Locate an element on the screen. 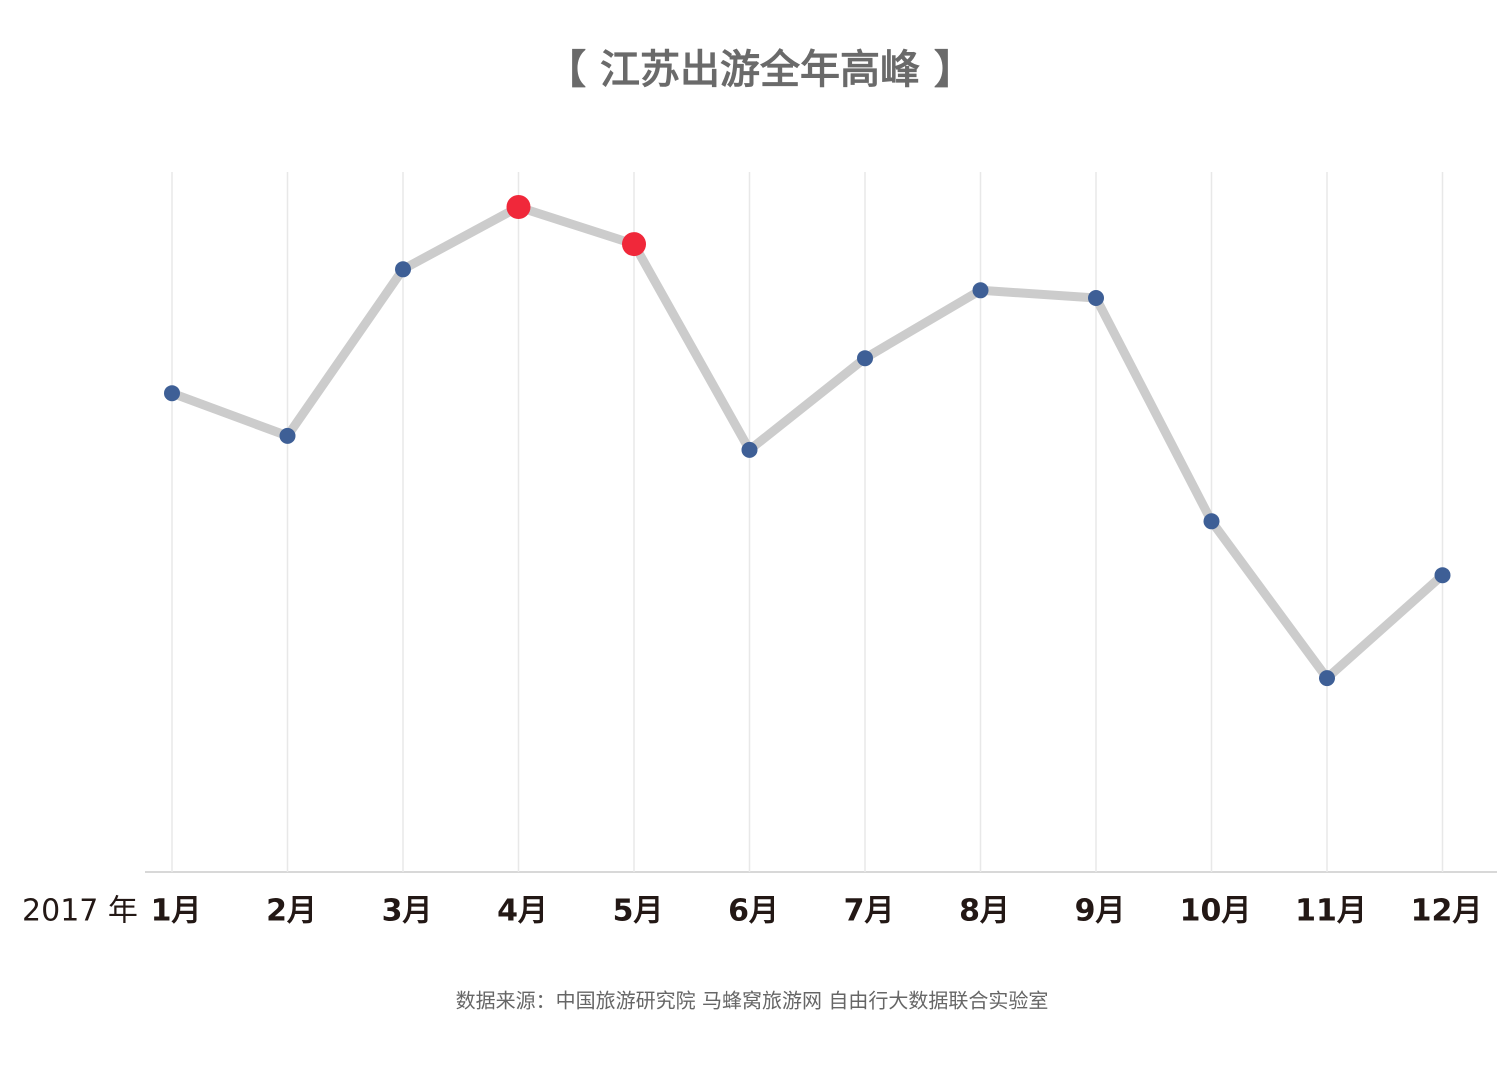 This screenshot has height=1071, width=1500. x-tick-label: 11月 is located at coordinates (1331, 911).